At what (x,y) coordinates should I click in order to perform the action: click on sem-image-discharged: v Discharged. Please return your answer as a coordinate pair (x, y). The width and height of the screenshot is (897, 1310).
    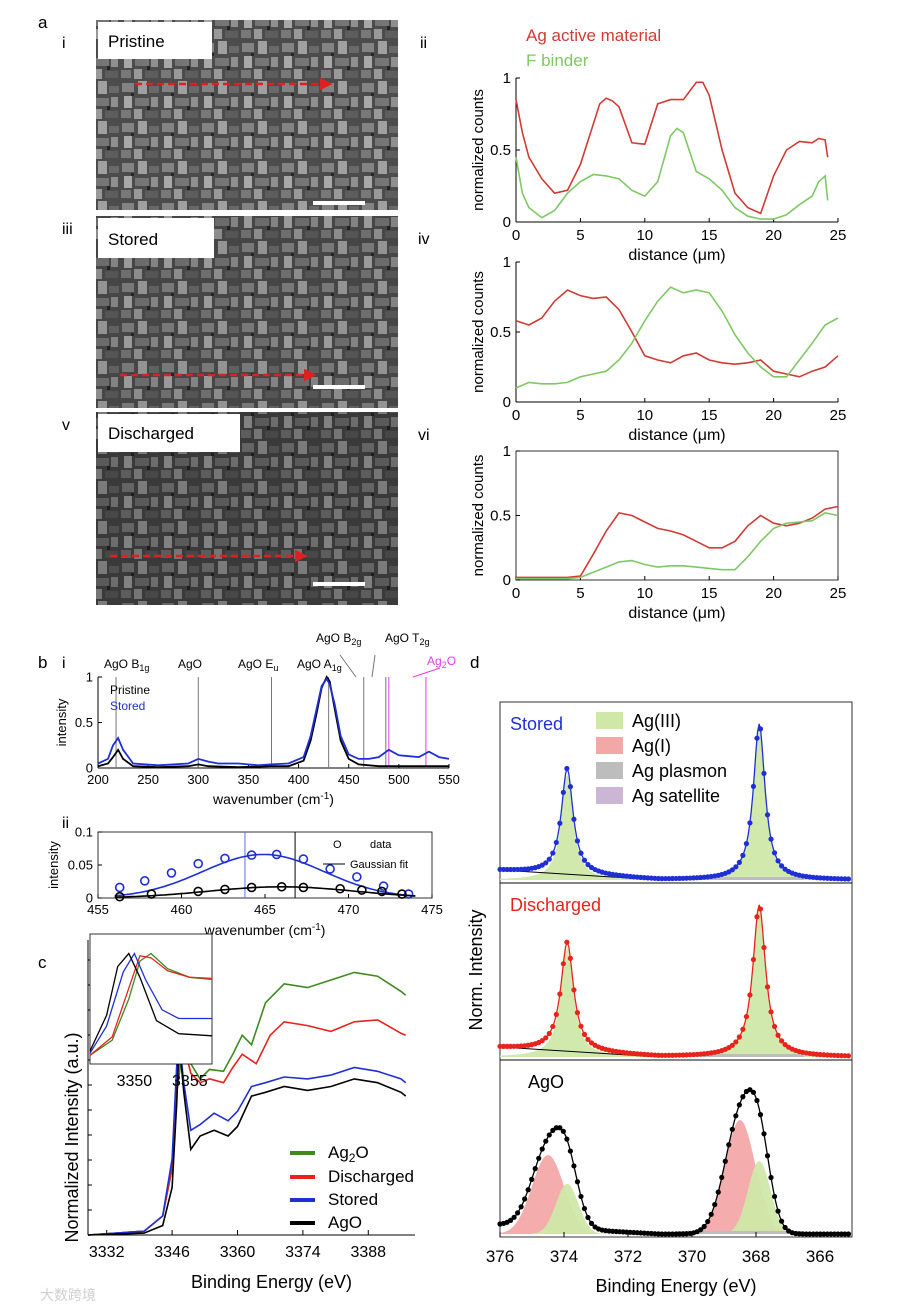
    Looking at the image, I should click on (230, 508).